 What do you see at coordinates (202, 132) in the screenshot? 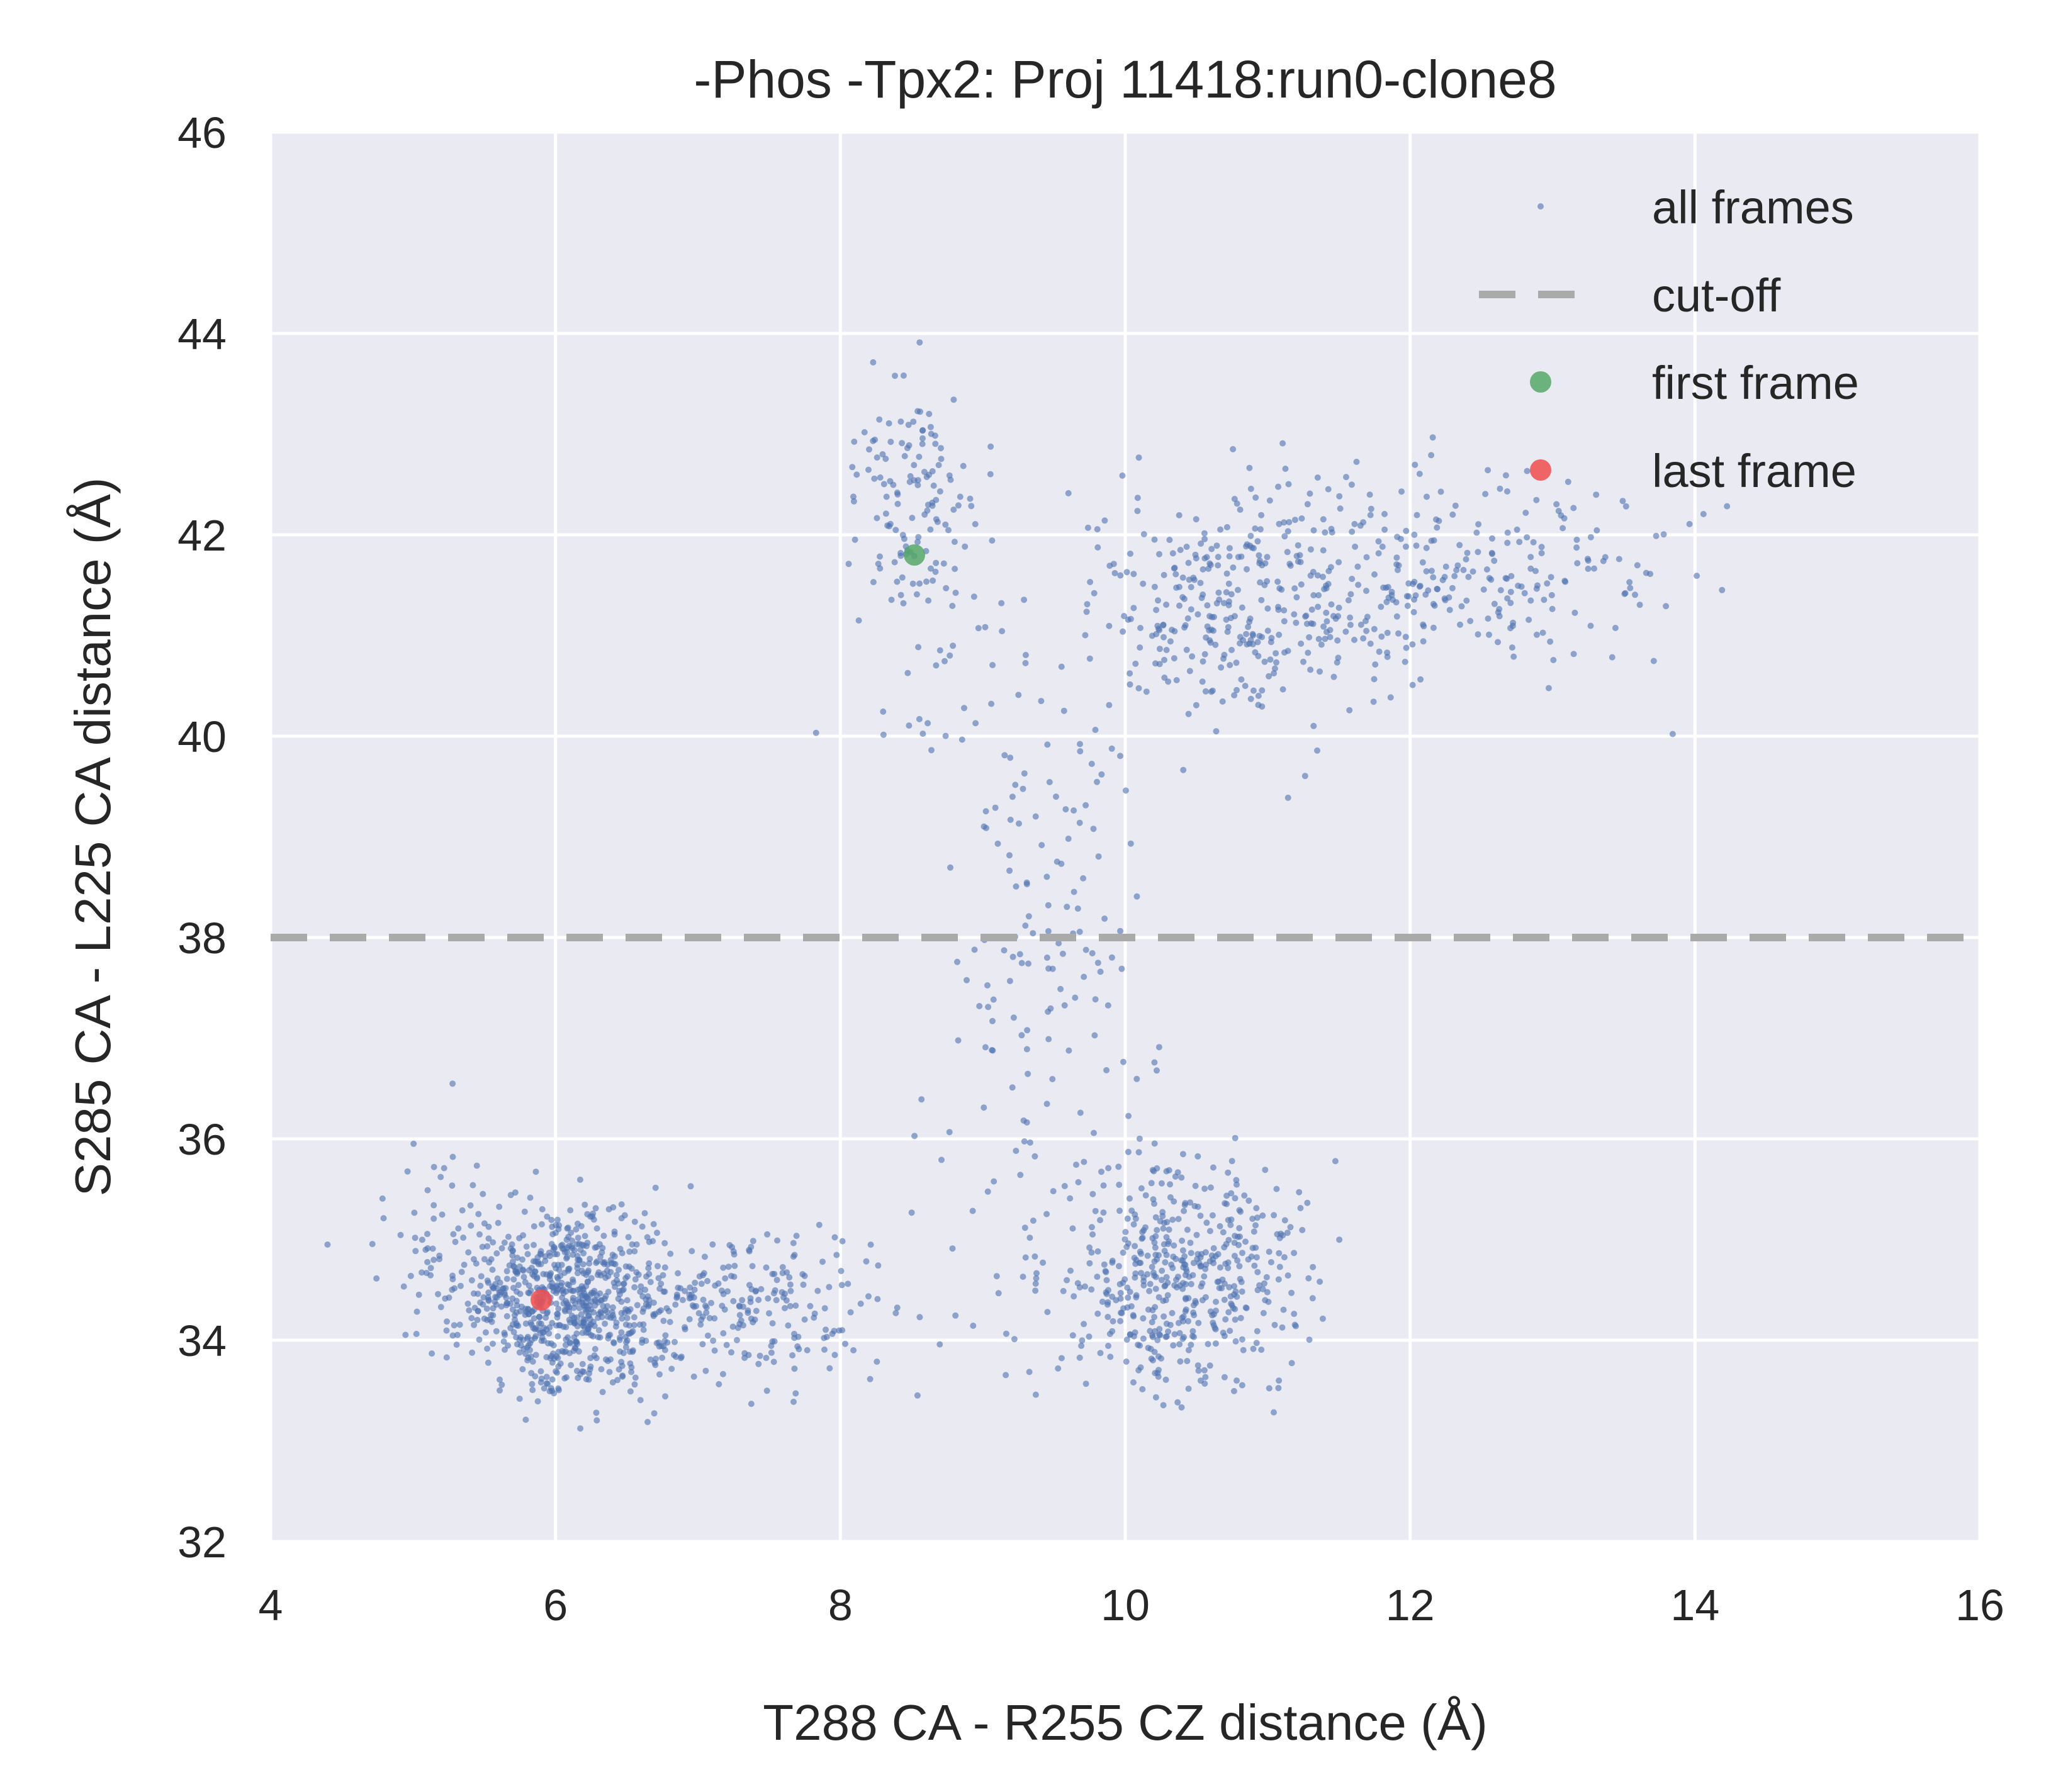
I see `y-tick-label: 46` at bounding box center [202, 132].